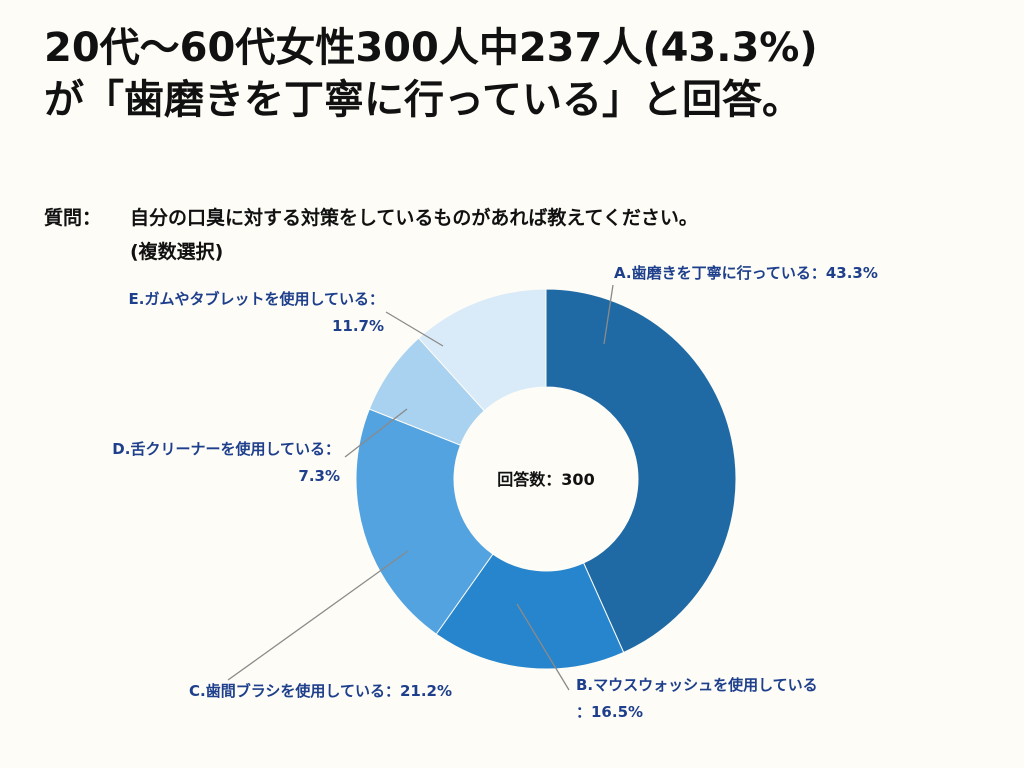  I want to click on slice-label-d: D.舌クリーナーを使用している： 7.3%, so click(226, 462).